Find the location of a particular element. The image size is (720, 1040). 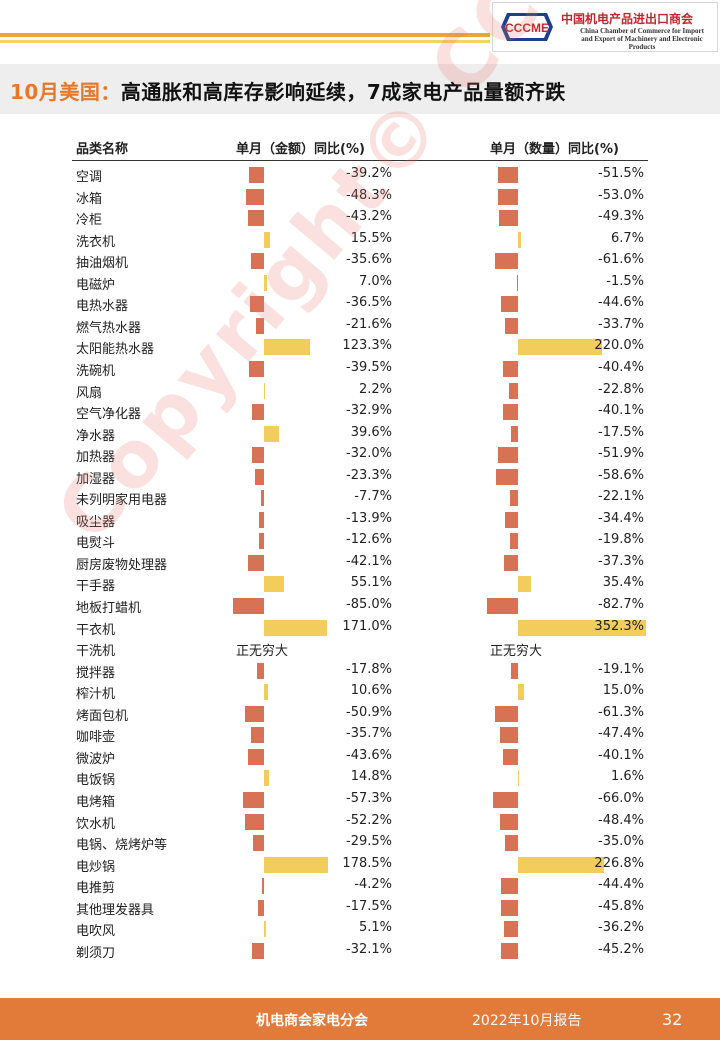

category-name: 电熨斗 is located at coordinates (96, 544).